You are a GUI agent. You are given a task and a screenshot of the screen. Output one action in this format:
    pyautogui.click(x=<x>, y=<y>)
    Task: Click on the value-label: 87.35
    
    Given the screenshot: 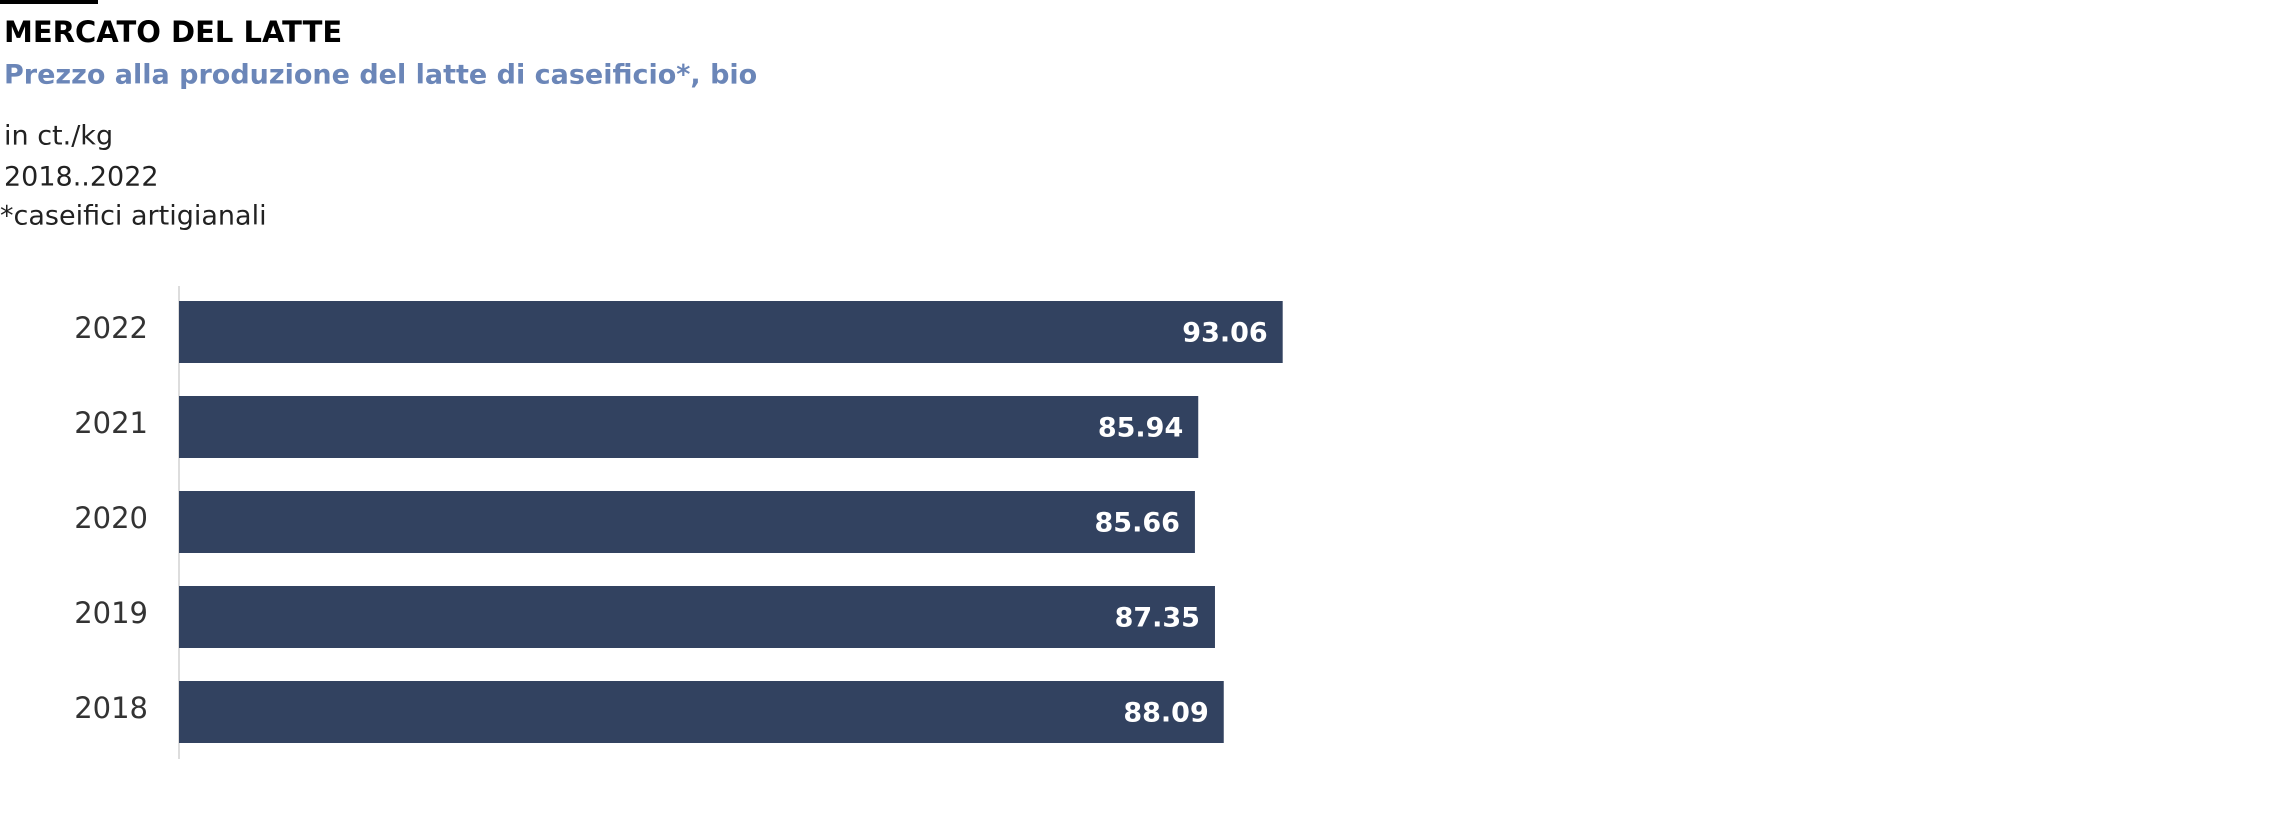 What is the action you would take?
    pyautogui.click(x=1157, y=618)
    